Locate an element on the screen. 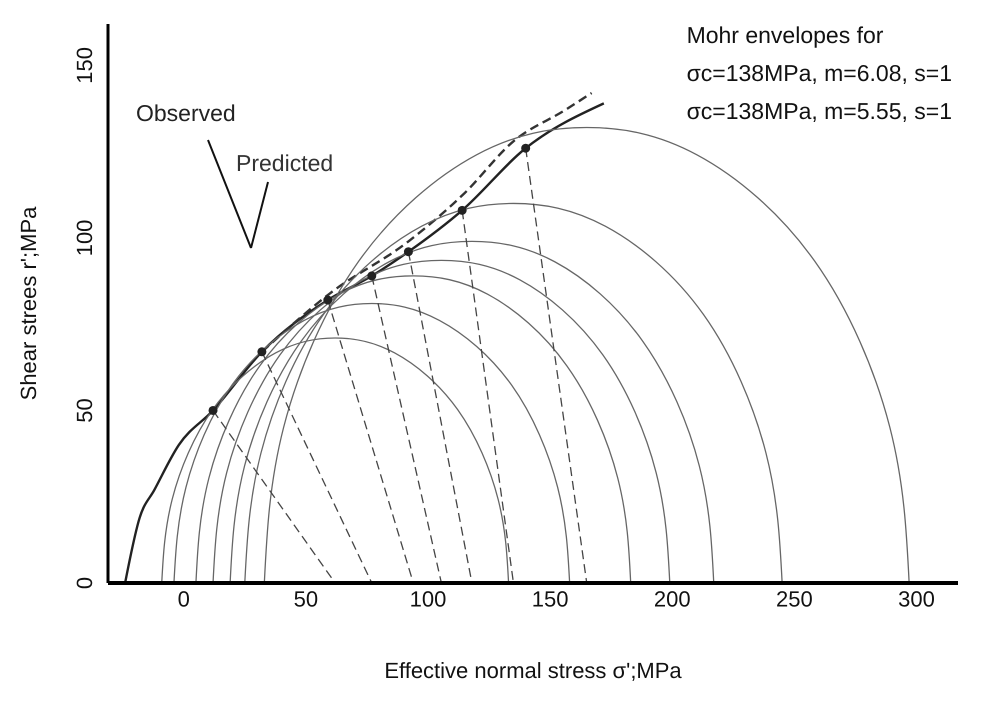 The image size is (999, 715). y-tick-label: 100 is located at coordinates (84, 238).